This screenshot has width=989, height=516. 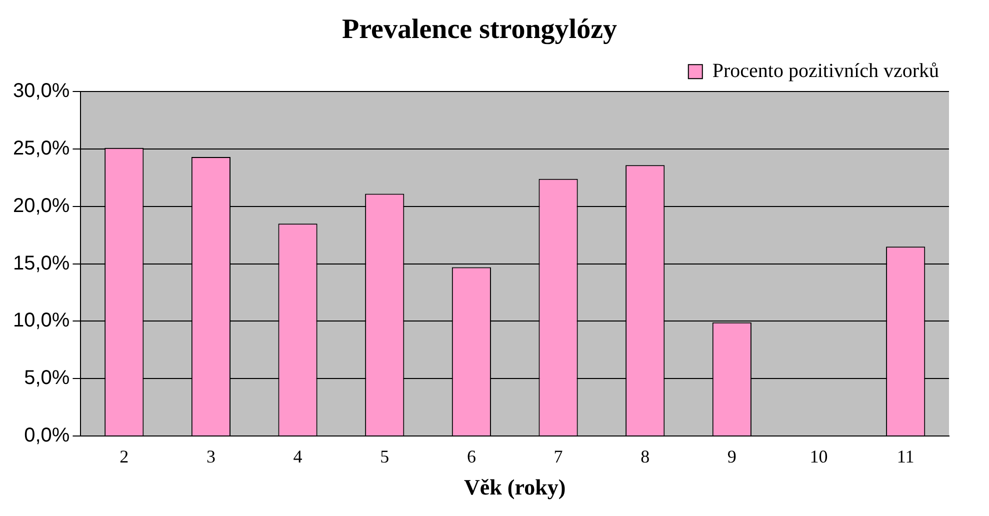 I want to click on x-axis-title: Věk (roky), so click(x=515, y=487).